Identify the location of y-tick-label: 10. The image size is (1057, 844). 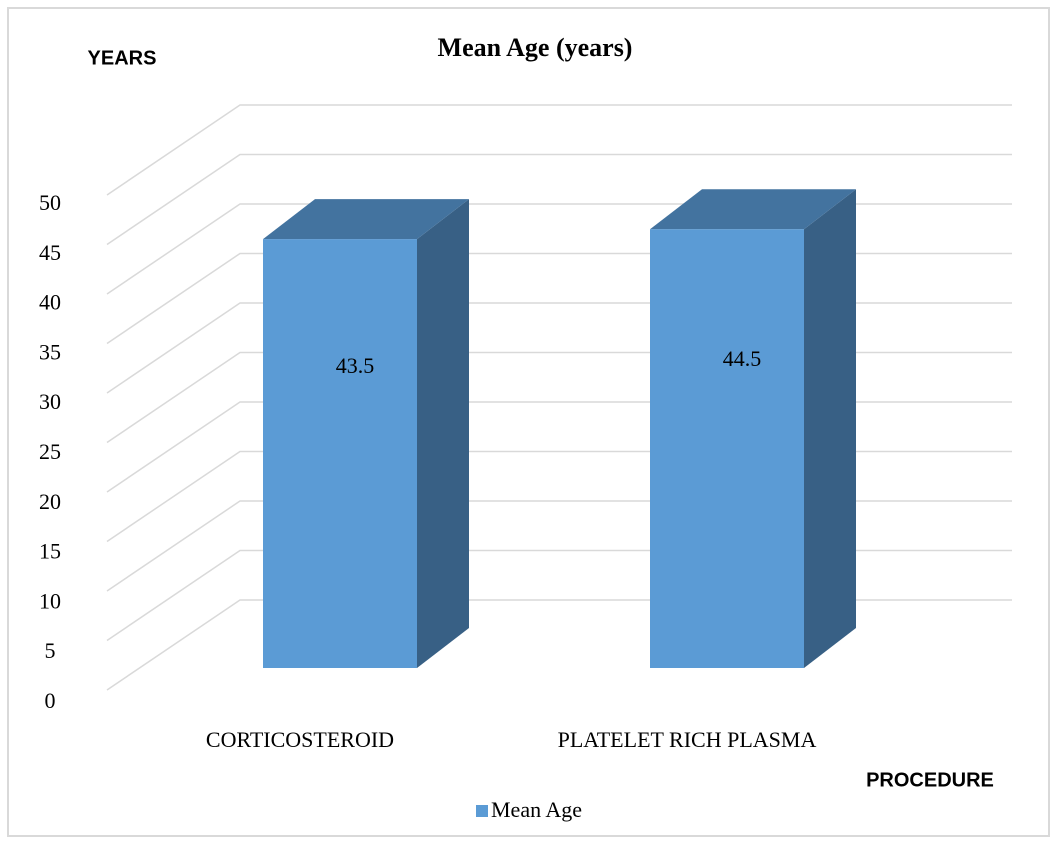
(50, 600).